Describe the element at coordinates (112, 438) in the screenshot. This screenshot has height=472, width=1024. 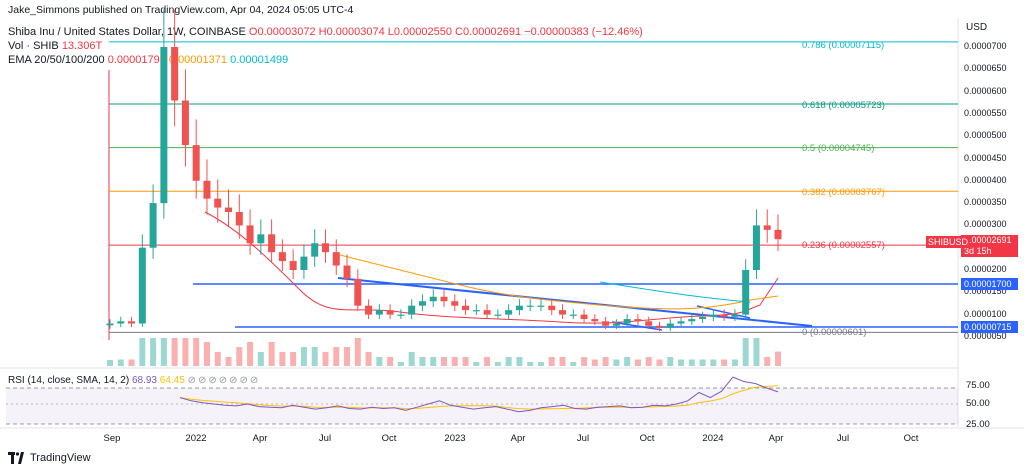
I see `time-axis-label: Sep` at that location.